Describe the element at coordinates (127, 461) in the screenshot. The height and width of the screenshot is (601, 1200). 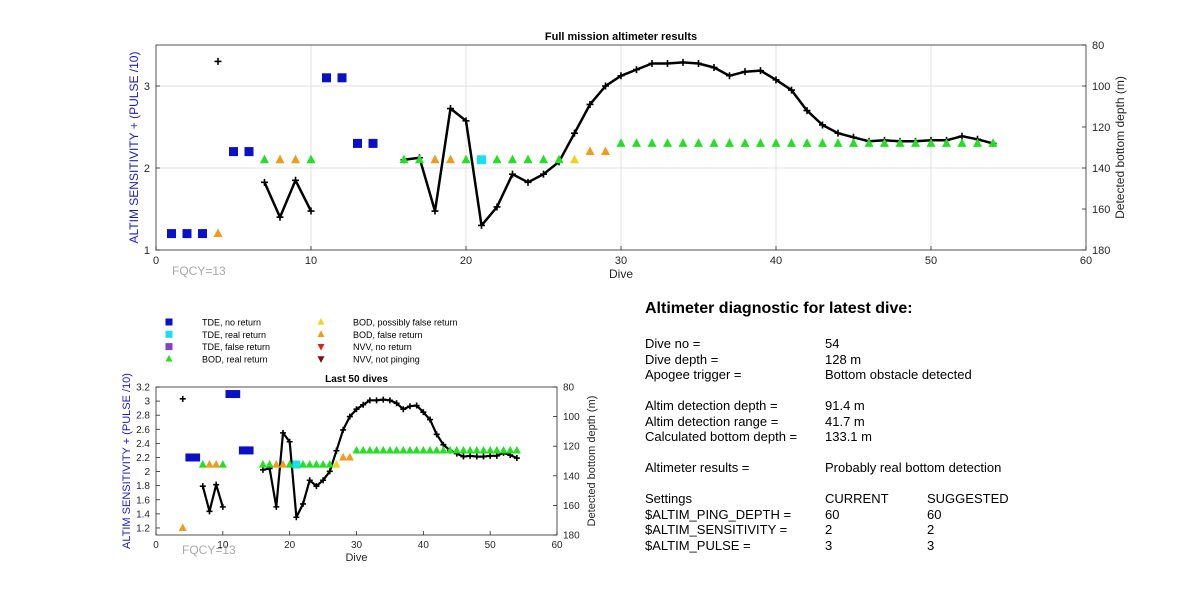
I see `y-axis-label: ALTIM SENSITIVITY + (PULSE /10)` at that location.